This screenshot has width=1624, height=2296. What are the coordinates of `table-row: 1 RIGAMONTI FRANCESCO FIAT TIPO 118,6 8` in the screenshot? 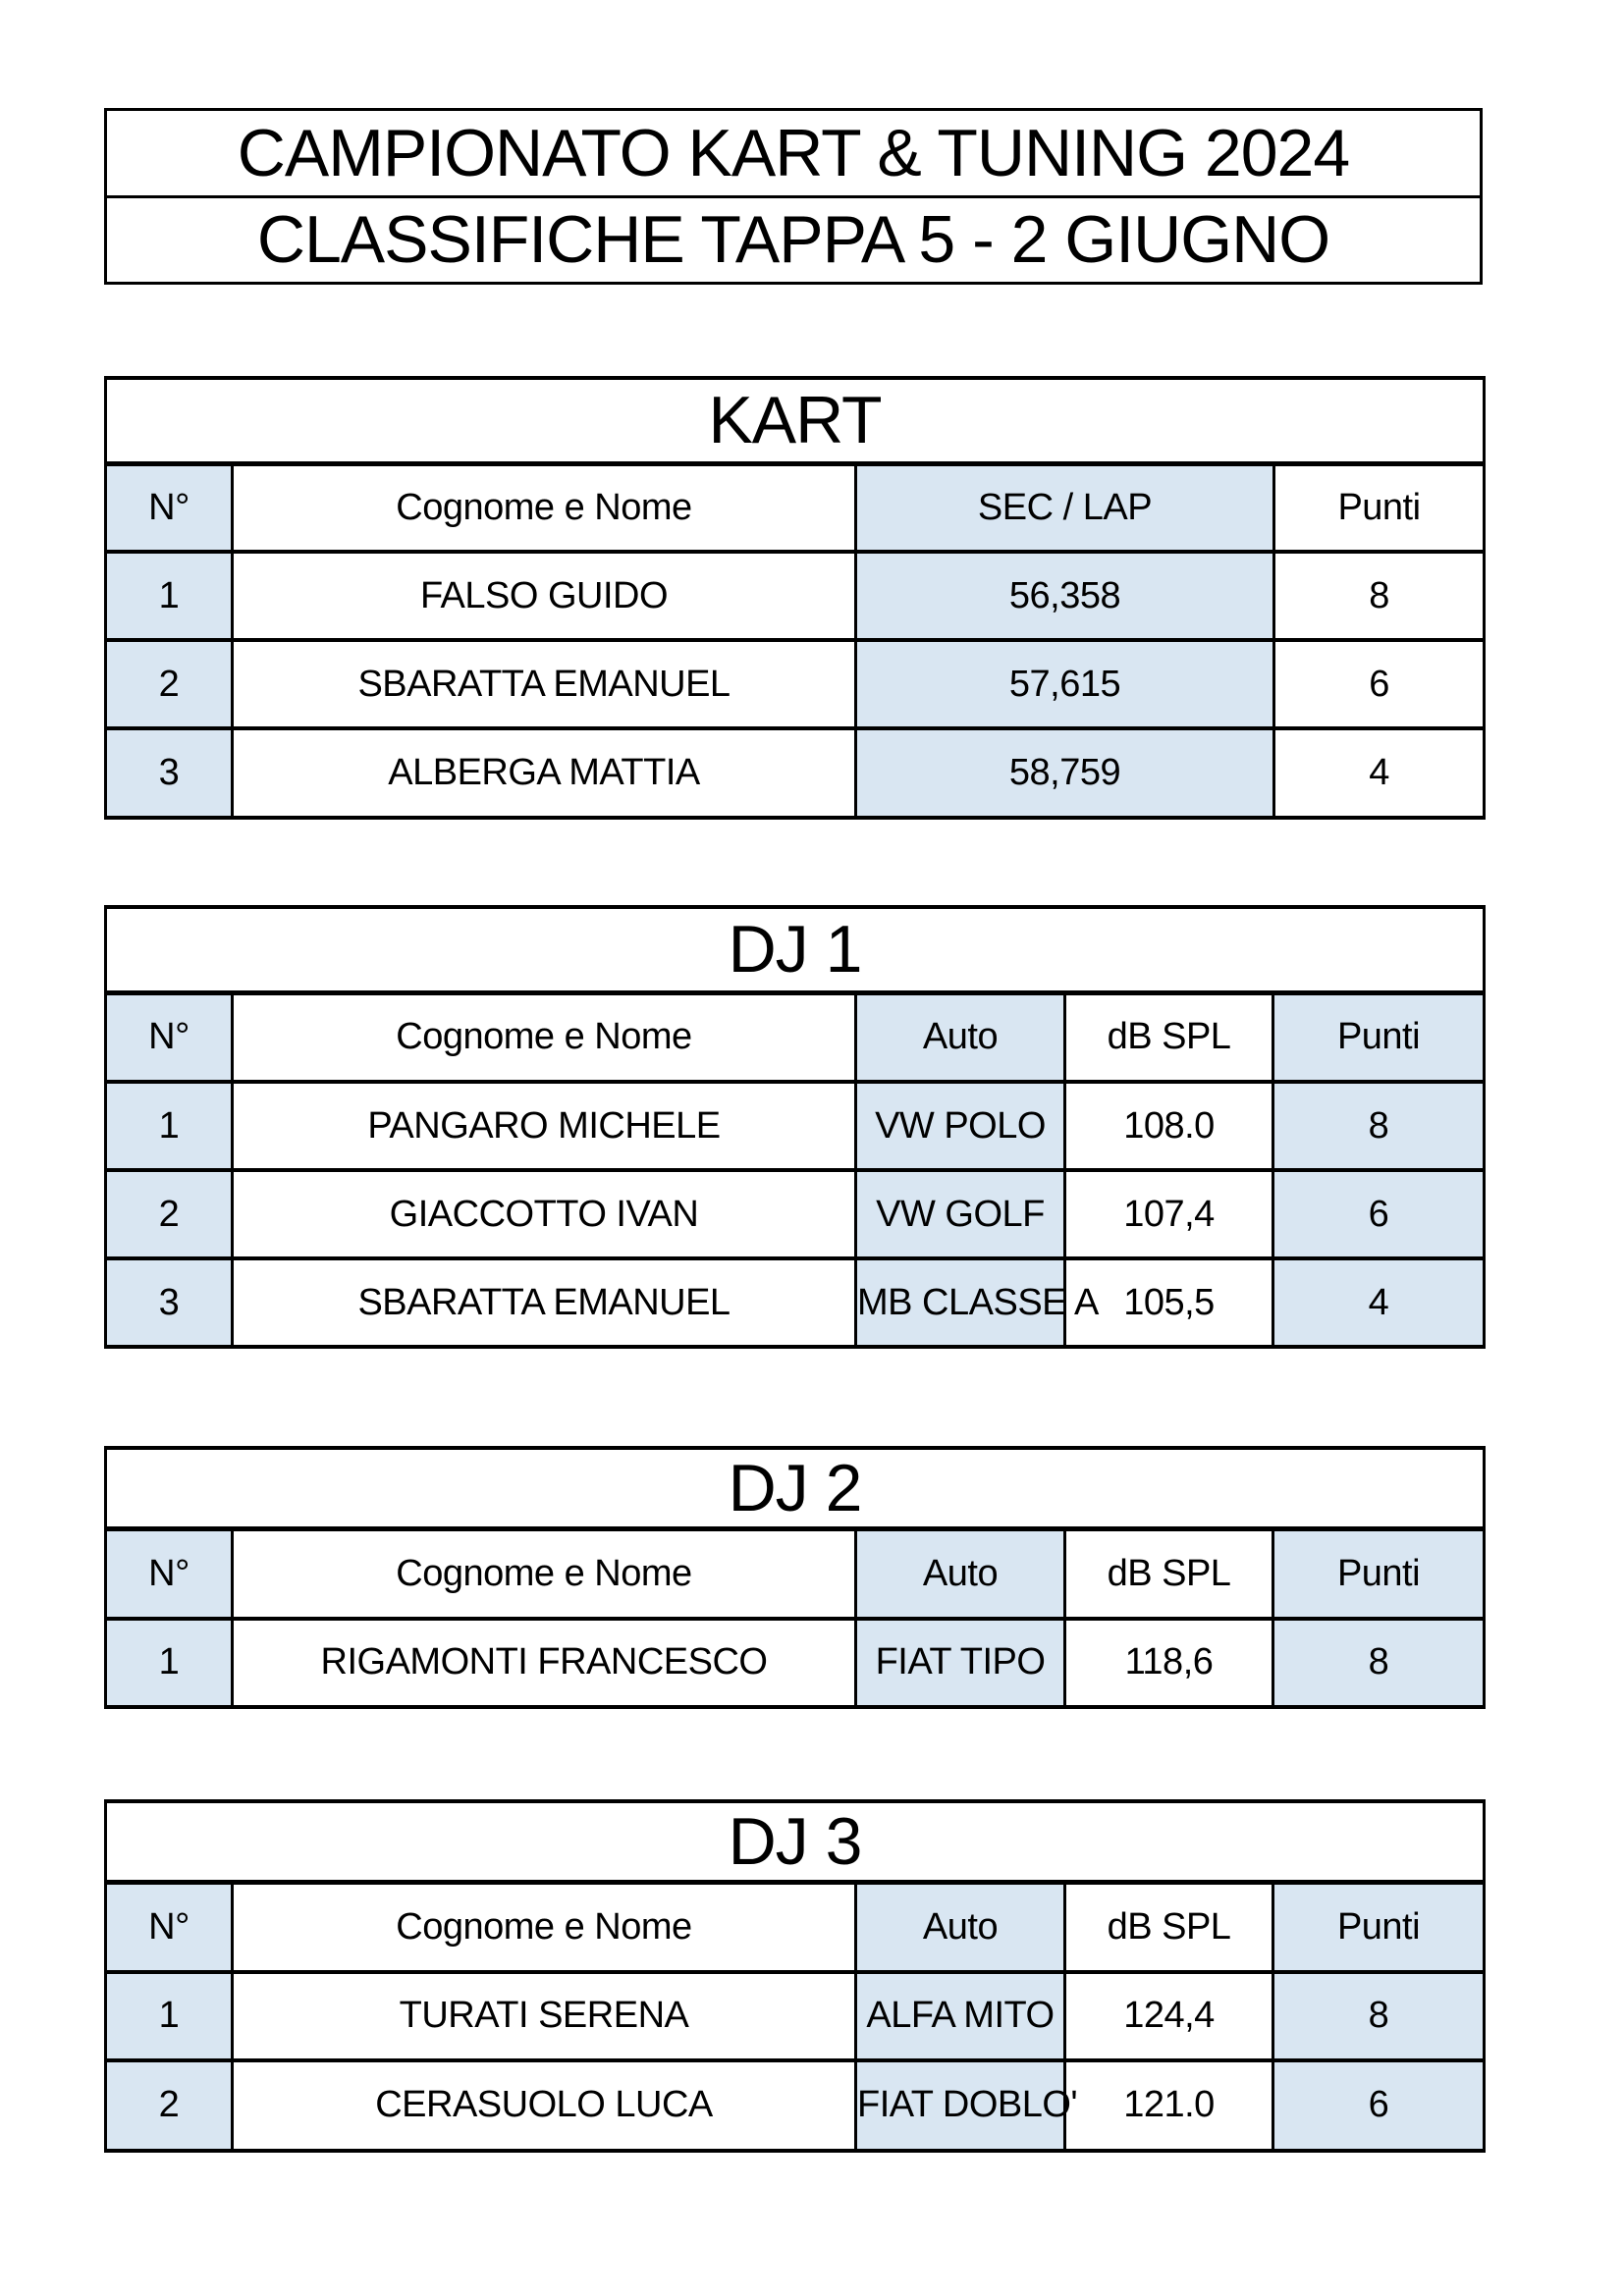 It's located at (795, 1662).